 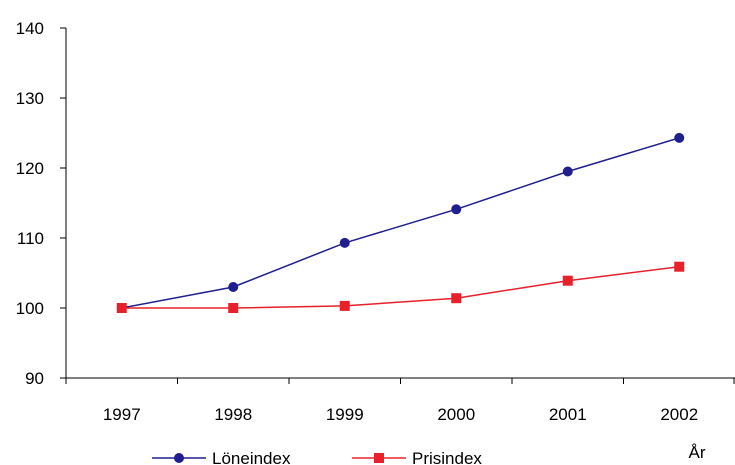 What do you see at coordinates (679, 414) in the screenshot?
I see `x-tick-label: 2002` at bounding box center [679, 414].